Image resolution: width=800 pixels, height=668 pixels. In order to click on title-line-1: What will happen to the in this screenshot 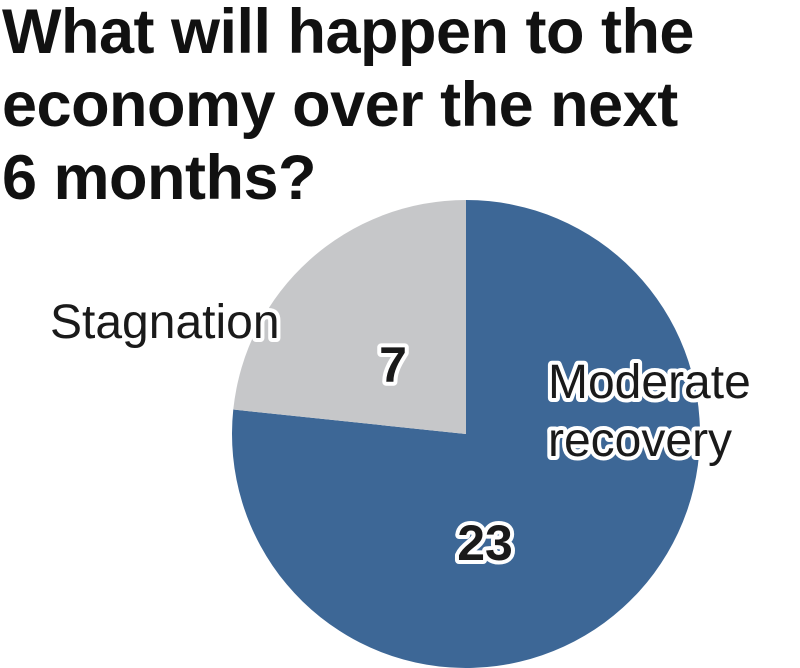, I will do `click(348, 33)`.